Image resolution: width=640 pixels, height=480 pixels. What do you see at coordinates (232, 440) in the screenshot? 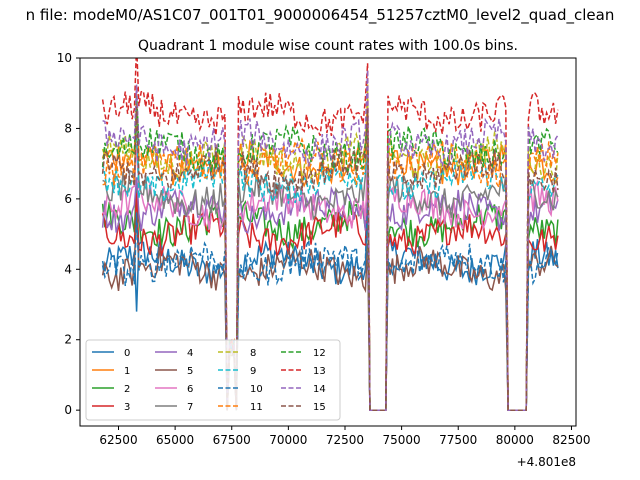
I see `x-tick-label: 67500` at bounding box center [232, 440].